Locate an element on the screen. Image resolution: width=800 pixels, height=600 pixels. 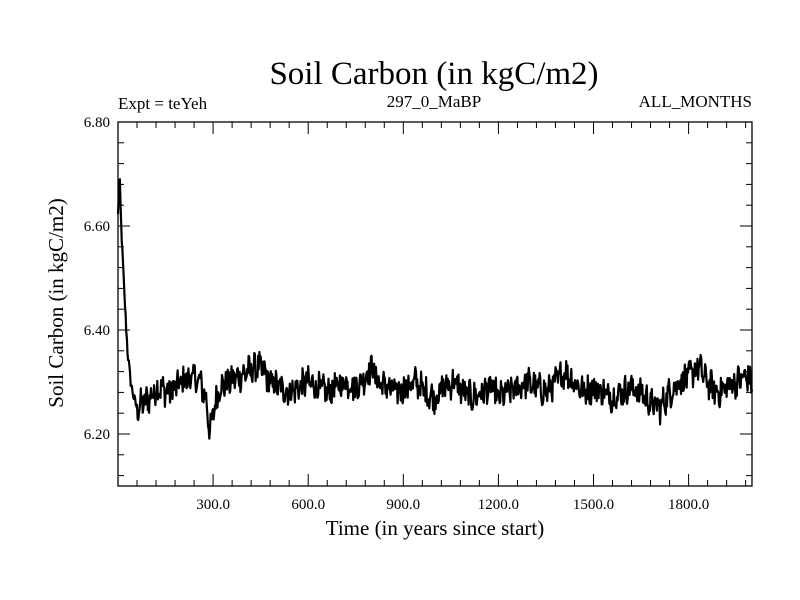
y-axis-label: Soil Carbon (in kgC/m2) is located at coordinates (56, 302).